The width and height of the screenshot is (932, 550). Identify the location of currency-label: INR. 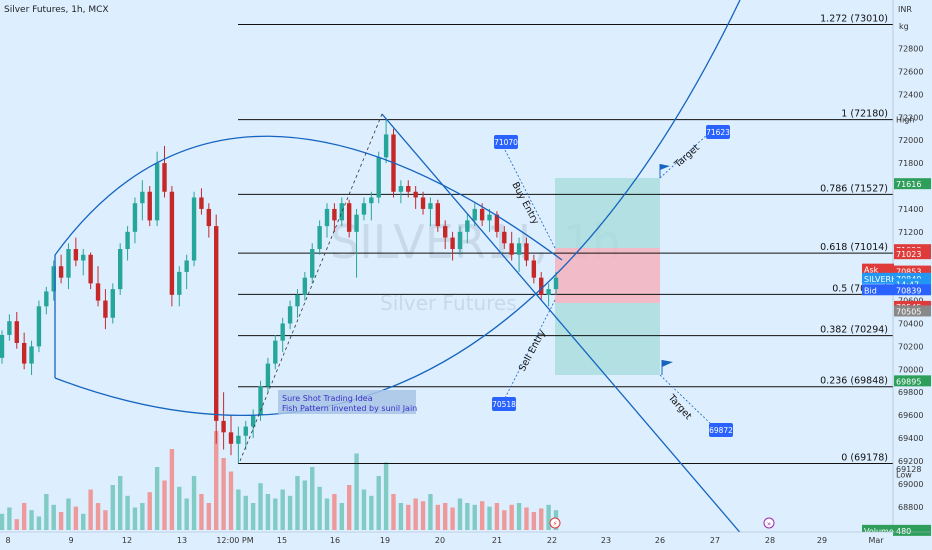
(905, 9).